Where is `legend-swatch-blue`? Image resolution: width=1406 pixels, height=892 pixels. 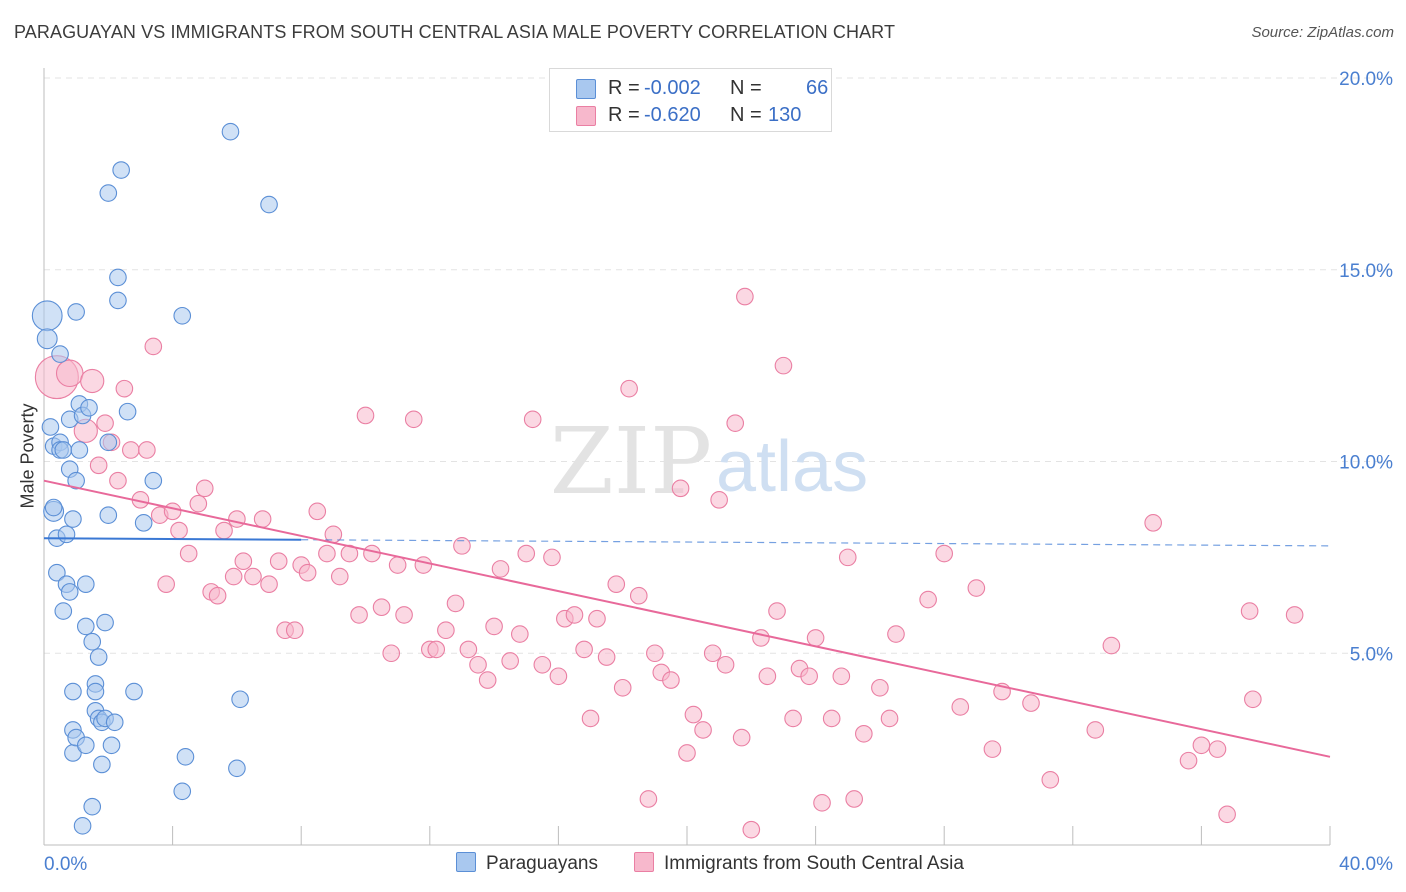
legend-swatch-blue is located at coordinates (466, 862).